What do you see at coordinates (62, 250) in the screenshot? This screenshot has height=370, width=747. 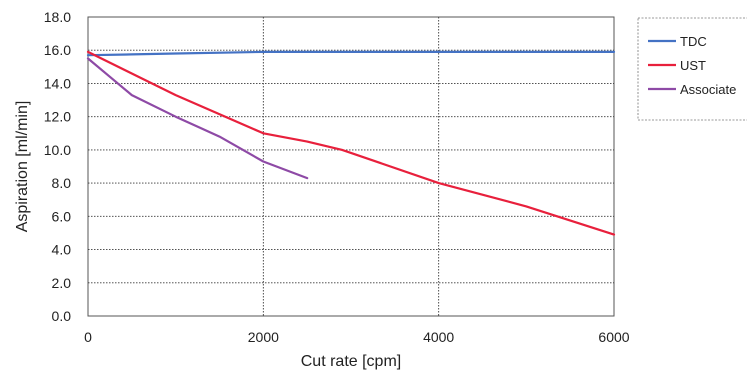 I see `y-tick-label: 4.0` at bounding box center [62, 250].